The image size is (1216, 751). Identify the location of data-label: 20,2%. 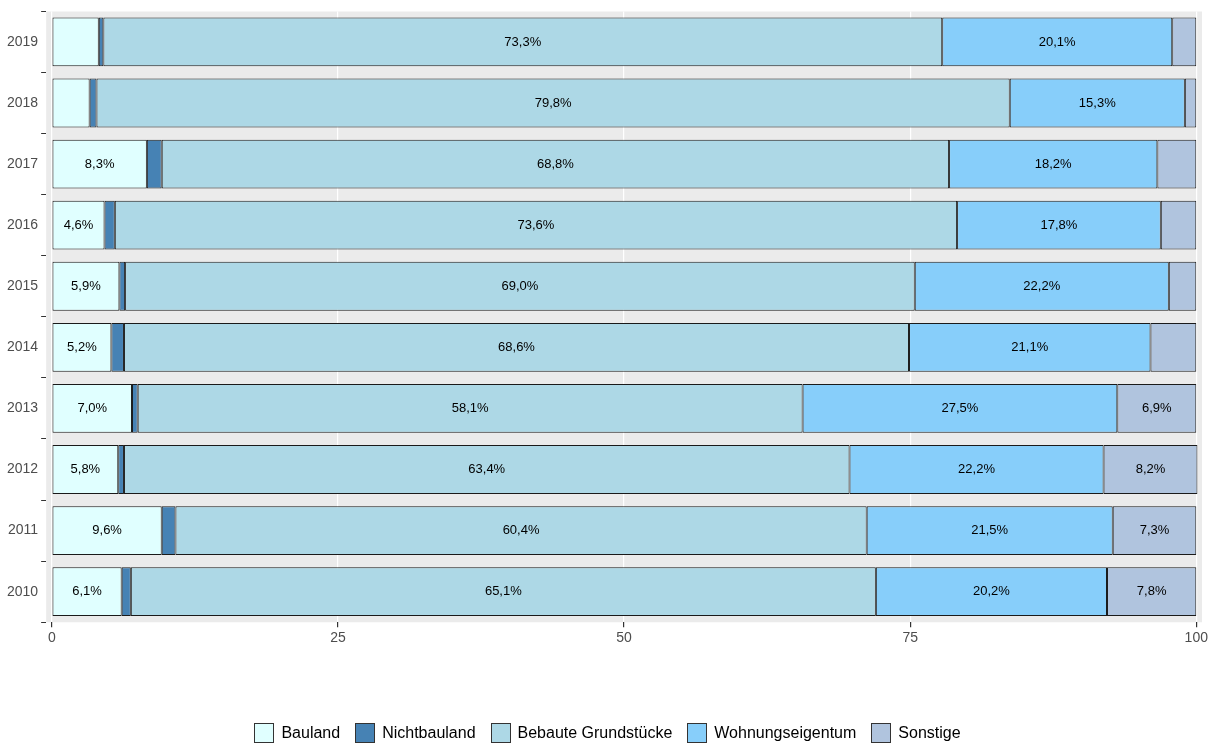
(991, 591).